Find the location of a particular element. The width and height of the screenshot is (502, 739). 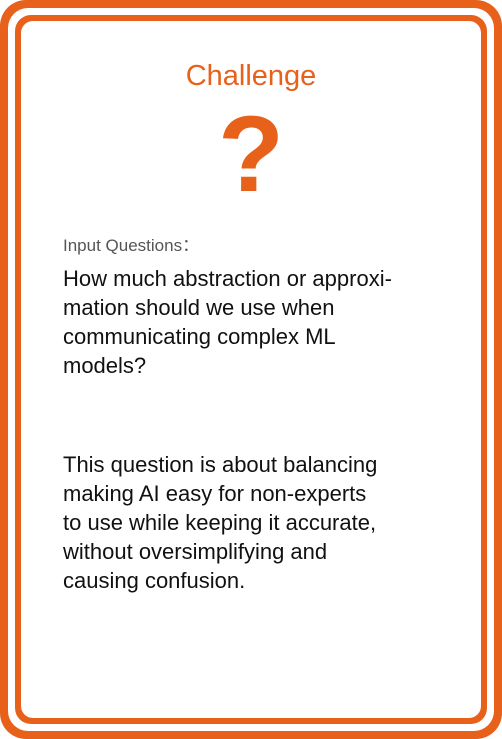

explanation-line: making AI easy for non-experts is located at coordinates (253, 493).